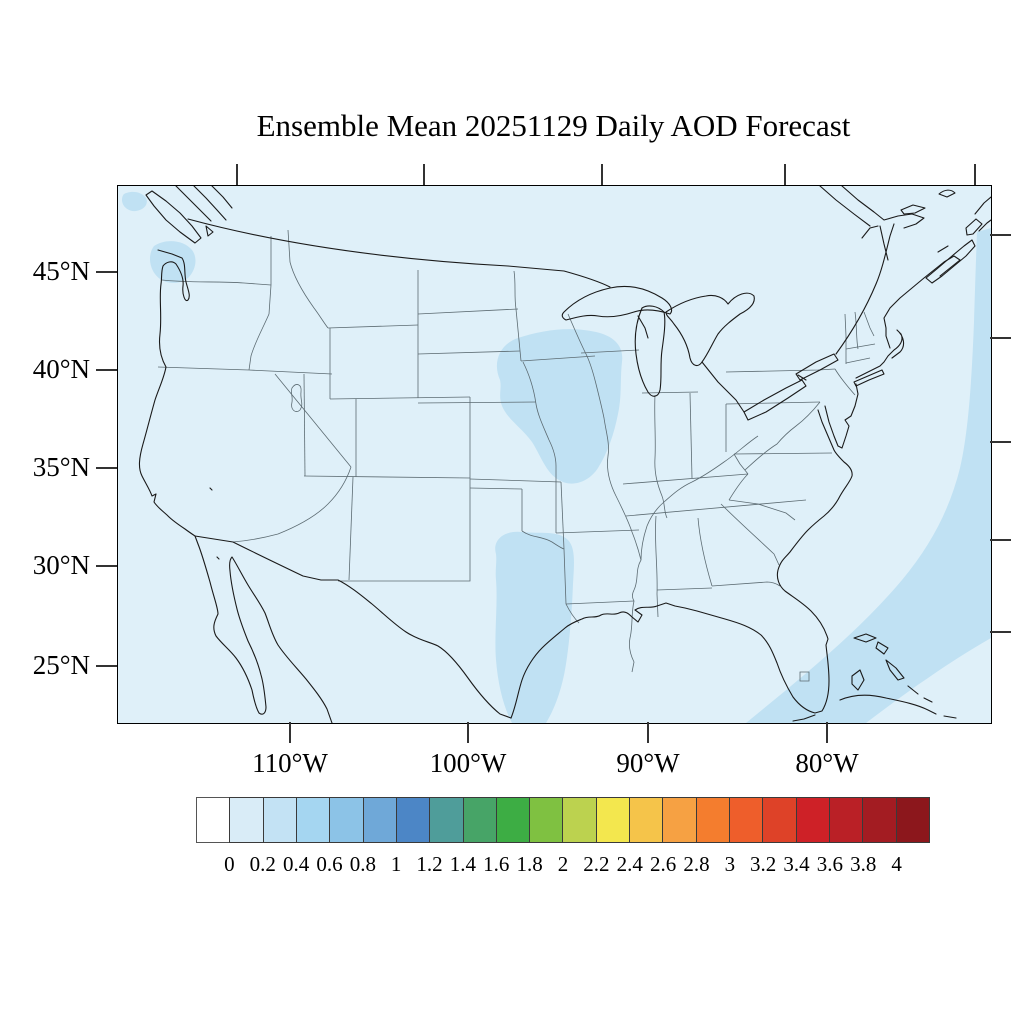 The height and width of the screenshot is (1024, 1024). What do you see at coordinates (817, 367) in the screenshot?
I see `lake-ontario` at bounding box center [817, 367].